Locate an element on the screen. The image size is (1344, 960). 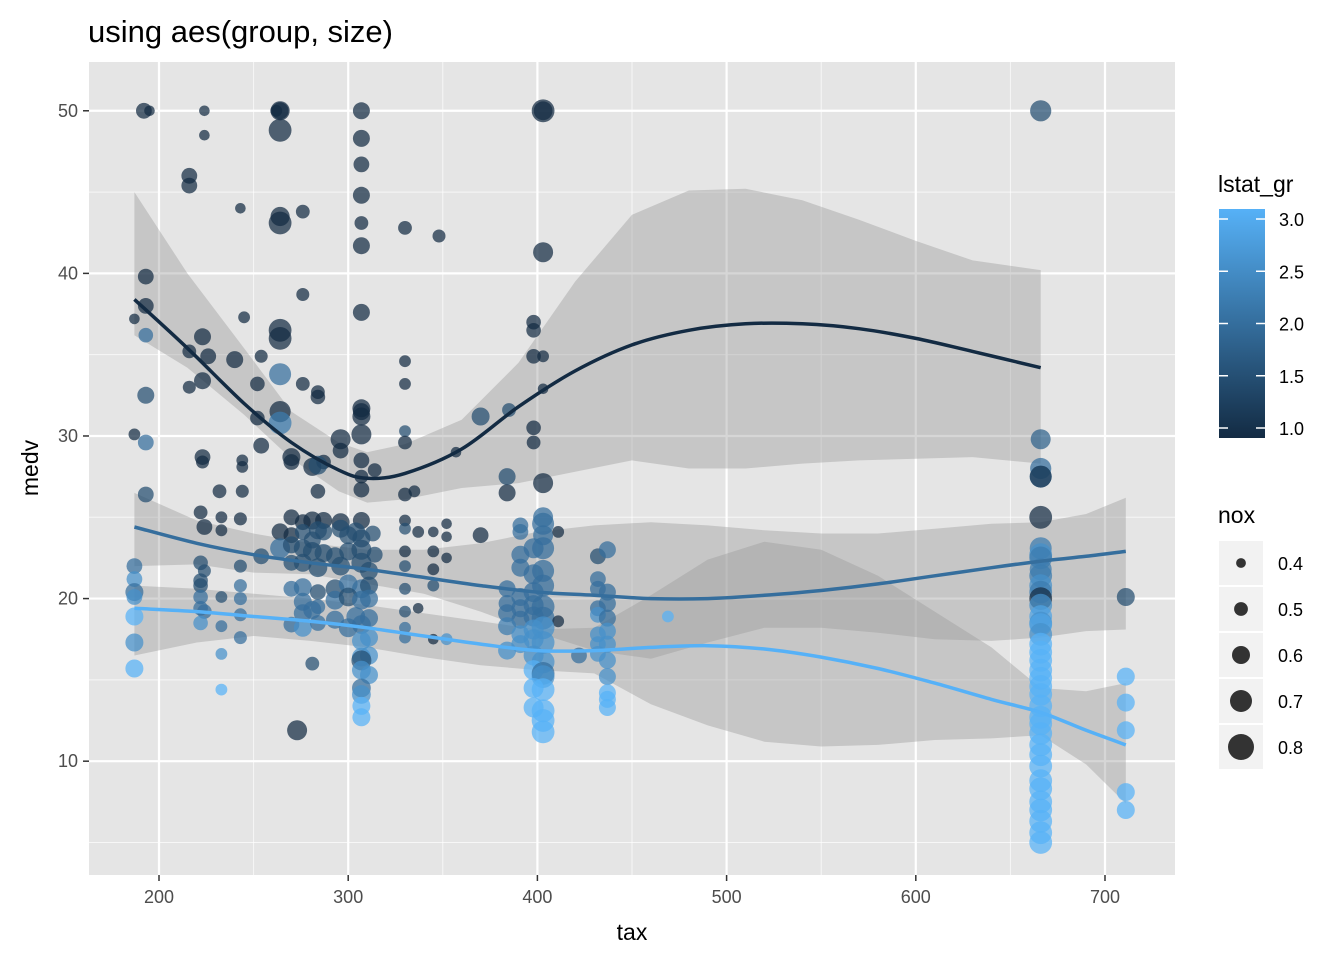
color-legend-label: 1.0 is located at coordinates (1291, 429).